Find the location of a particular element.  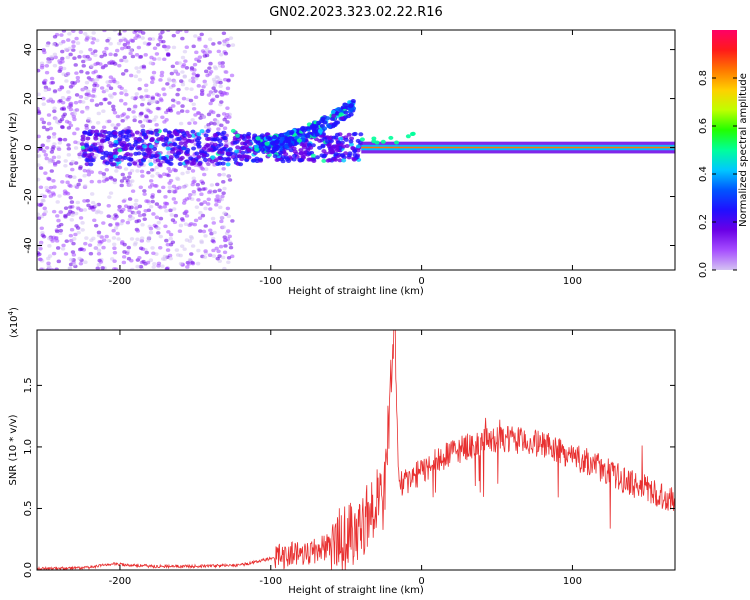

spectrogram-ylabel: Frequency (Hz) is located at coordinates (13, 150).